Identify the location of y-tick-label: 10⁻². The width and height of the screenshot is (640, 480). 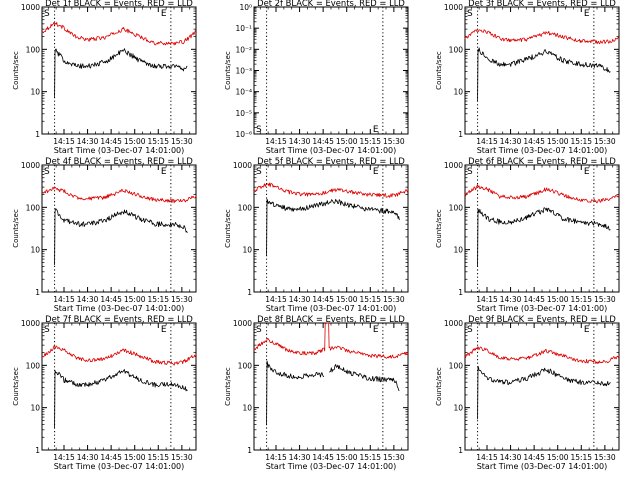
(243, 49).